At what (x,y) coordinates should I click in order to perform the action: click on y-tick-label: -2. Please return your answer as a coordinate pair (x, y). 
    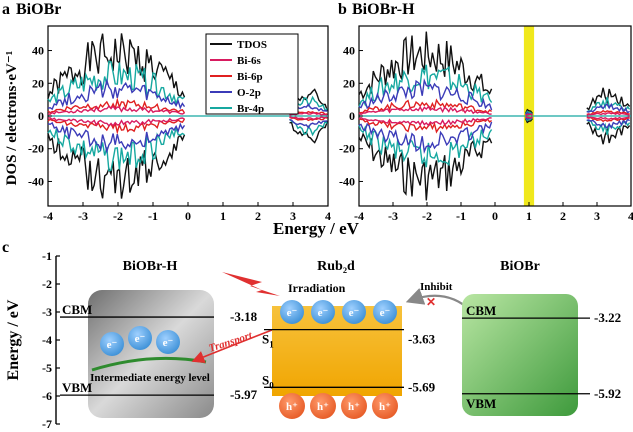
    Looking at the image, I should click on (47, 284).